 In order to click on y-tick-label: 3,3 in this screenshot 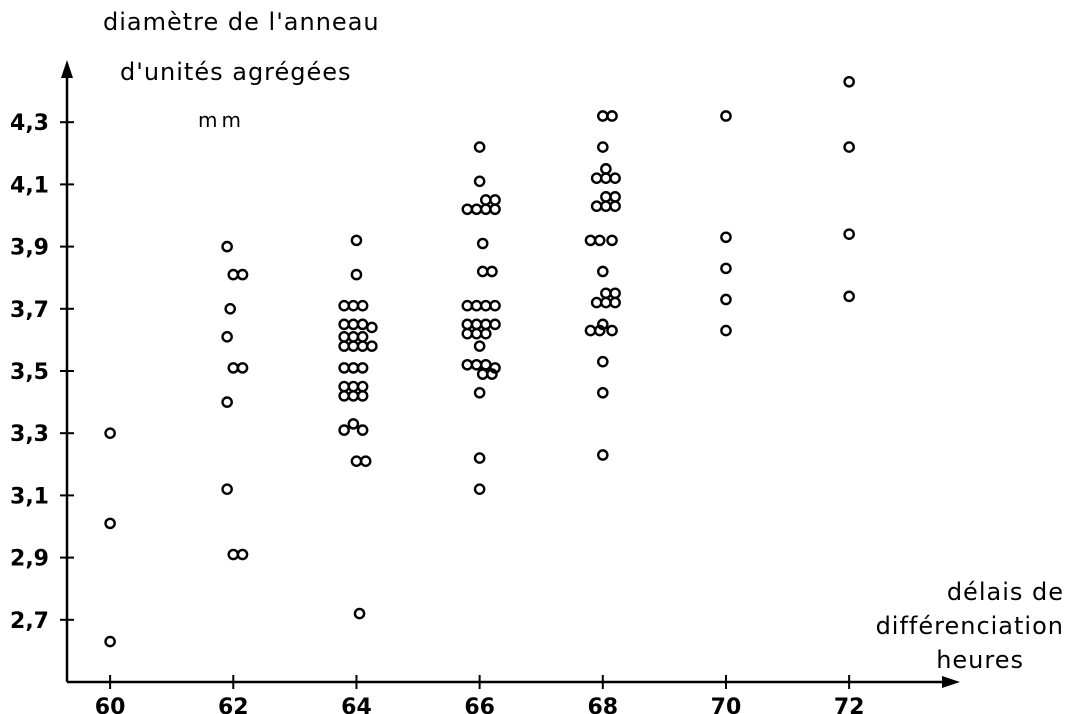, I will do `click(29, 434)`.